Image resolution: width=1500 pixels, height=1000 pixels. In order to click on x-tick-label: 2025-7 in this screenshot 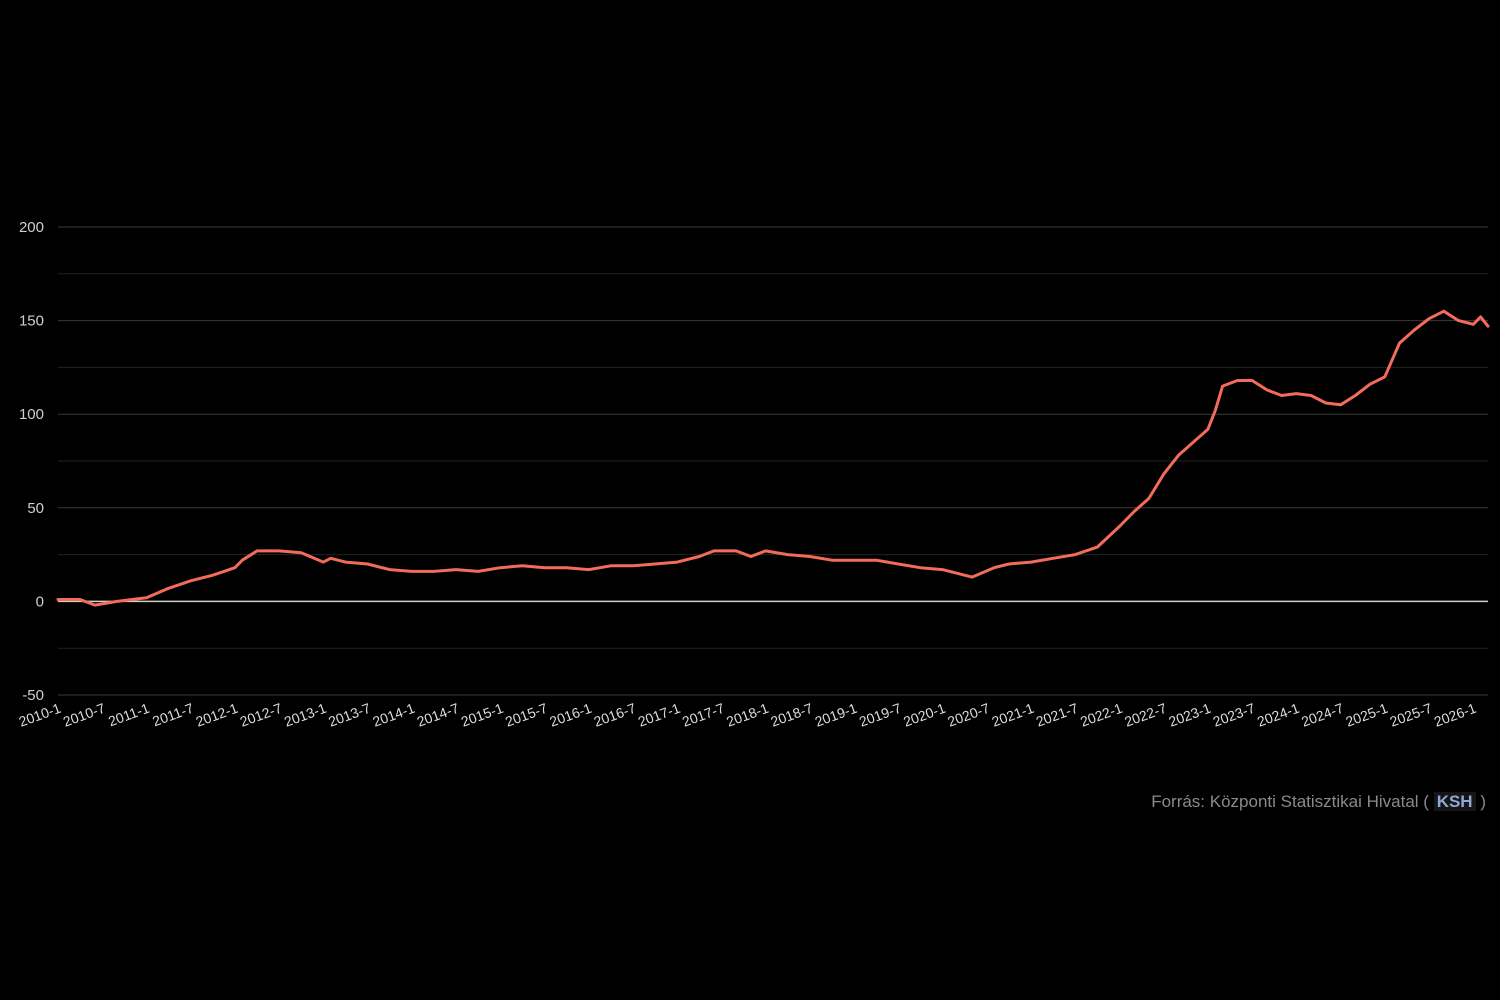, I will do `click(1411, 715)`.